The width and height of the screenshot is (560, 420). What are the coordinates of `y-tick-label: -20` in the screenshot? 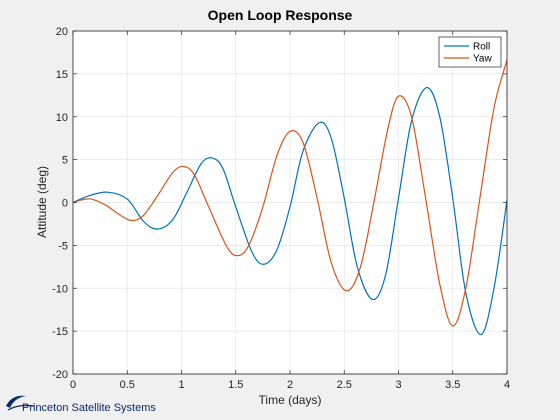 It's located at (60, 375).